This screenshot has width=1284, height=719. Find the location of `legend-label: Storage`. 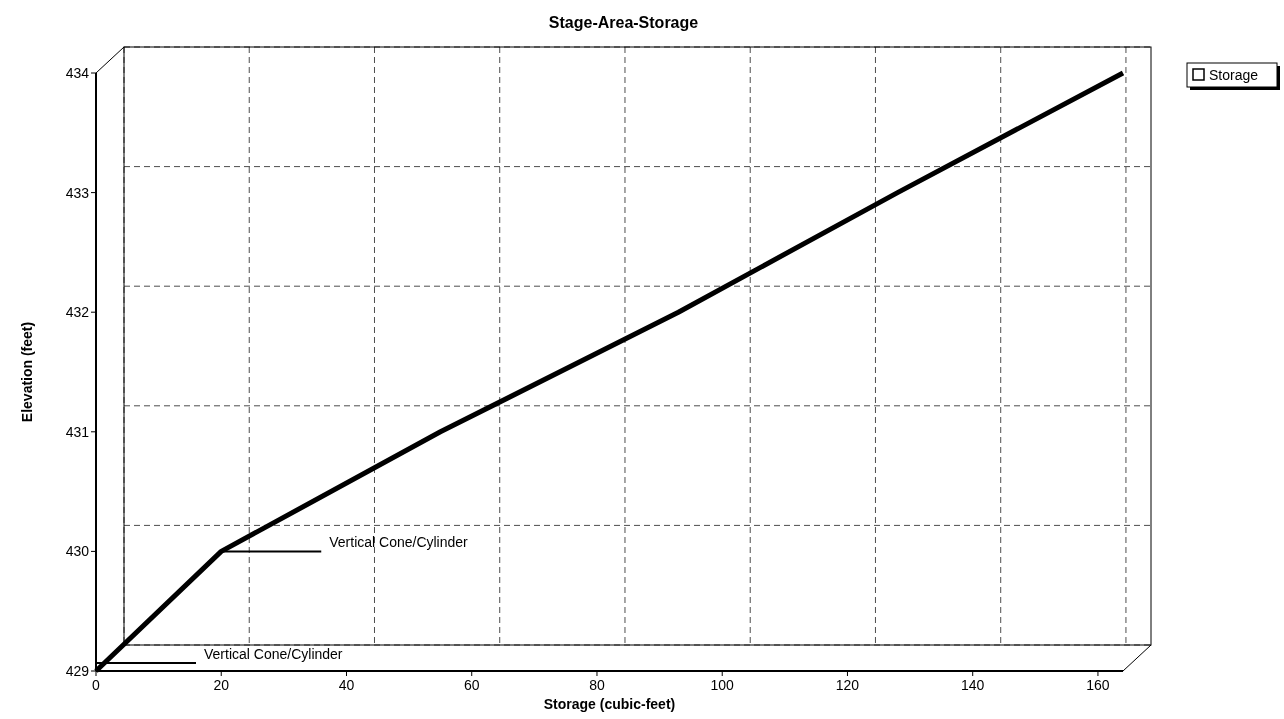

legend-label: Storage is located at coordinates (1234, 75).